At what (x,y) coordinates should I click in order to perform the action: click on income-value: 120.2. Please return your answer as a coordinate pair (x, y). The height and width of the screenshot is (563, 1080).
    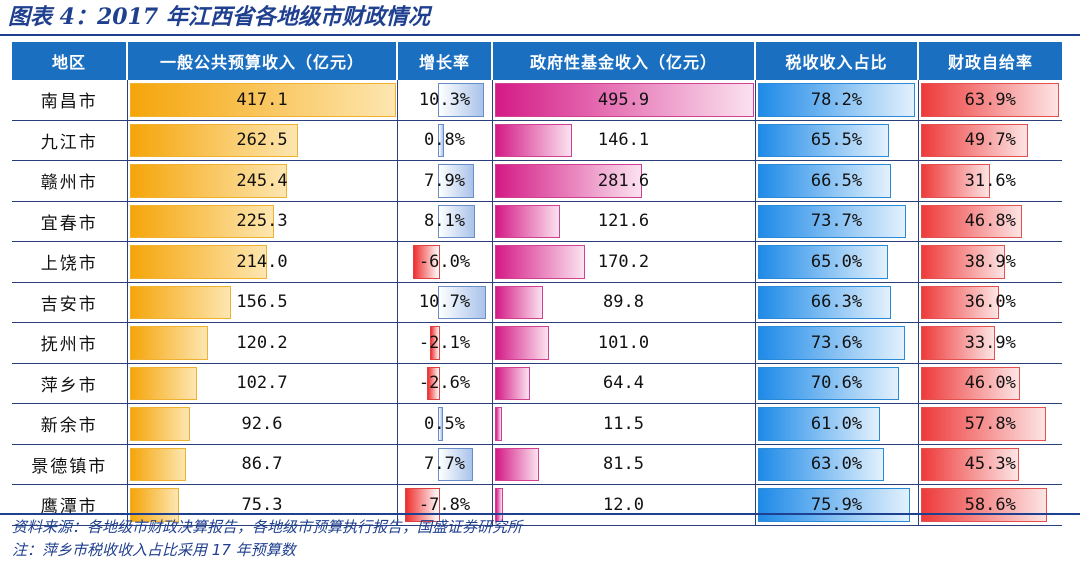
    Looking at the image, I should click on (262, 342).